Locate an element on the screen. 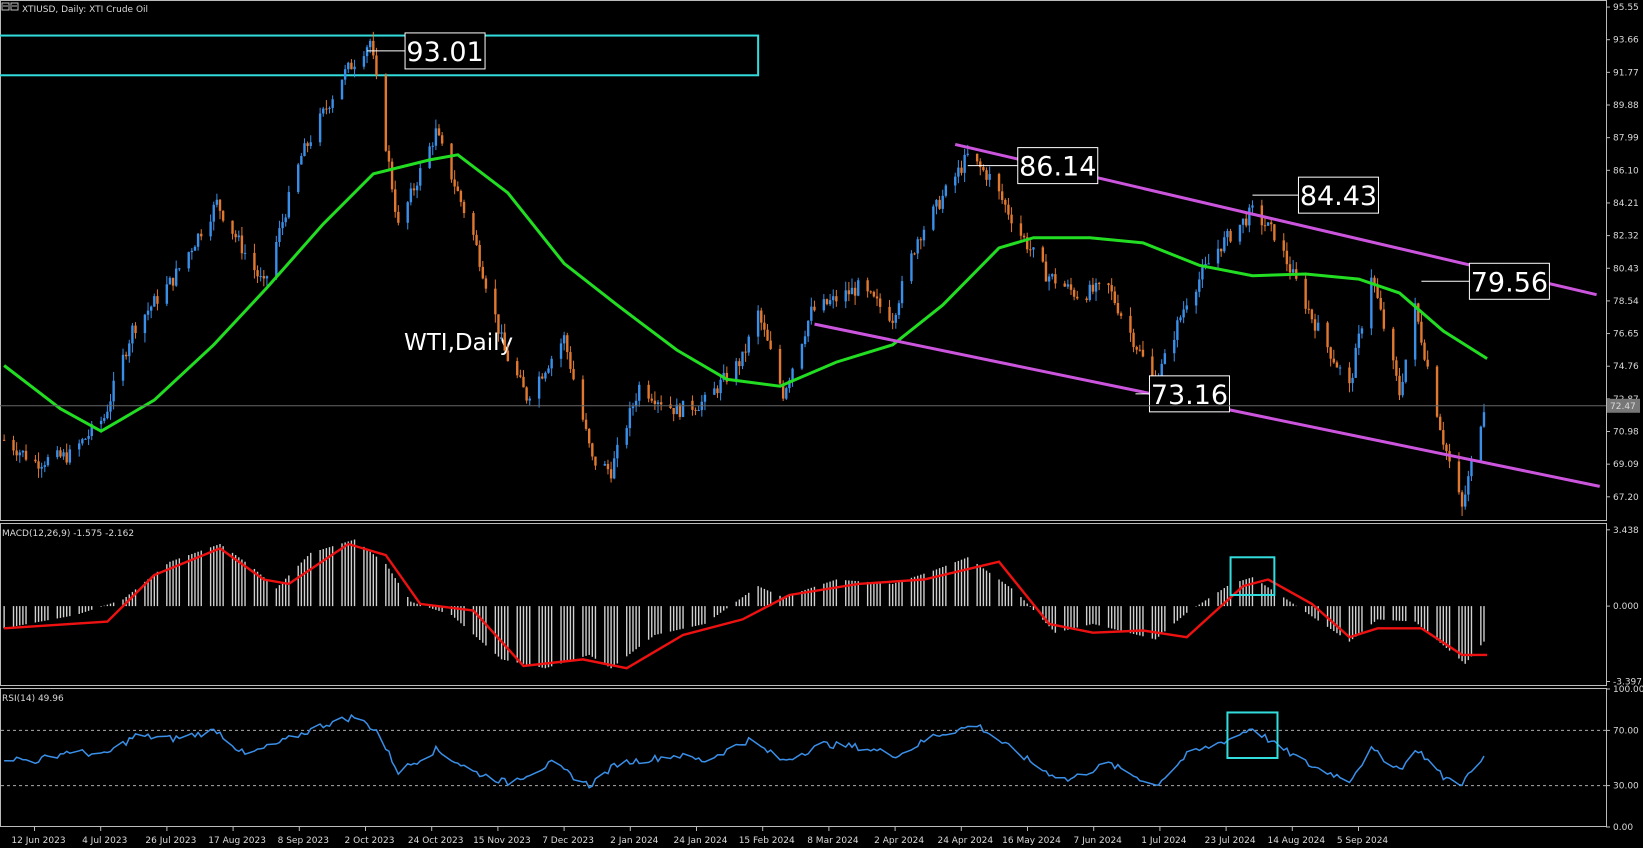 The image size is (1643, 848). resistance-zone-box is located at coordinates (380, 55).